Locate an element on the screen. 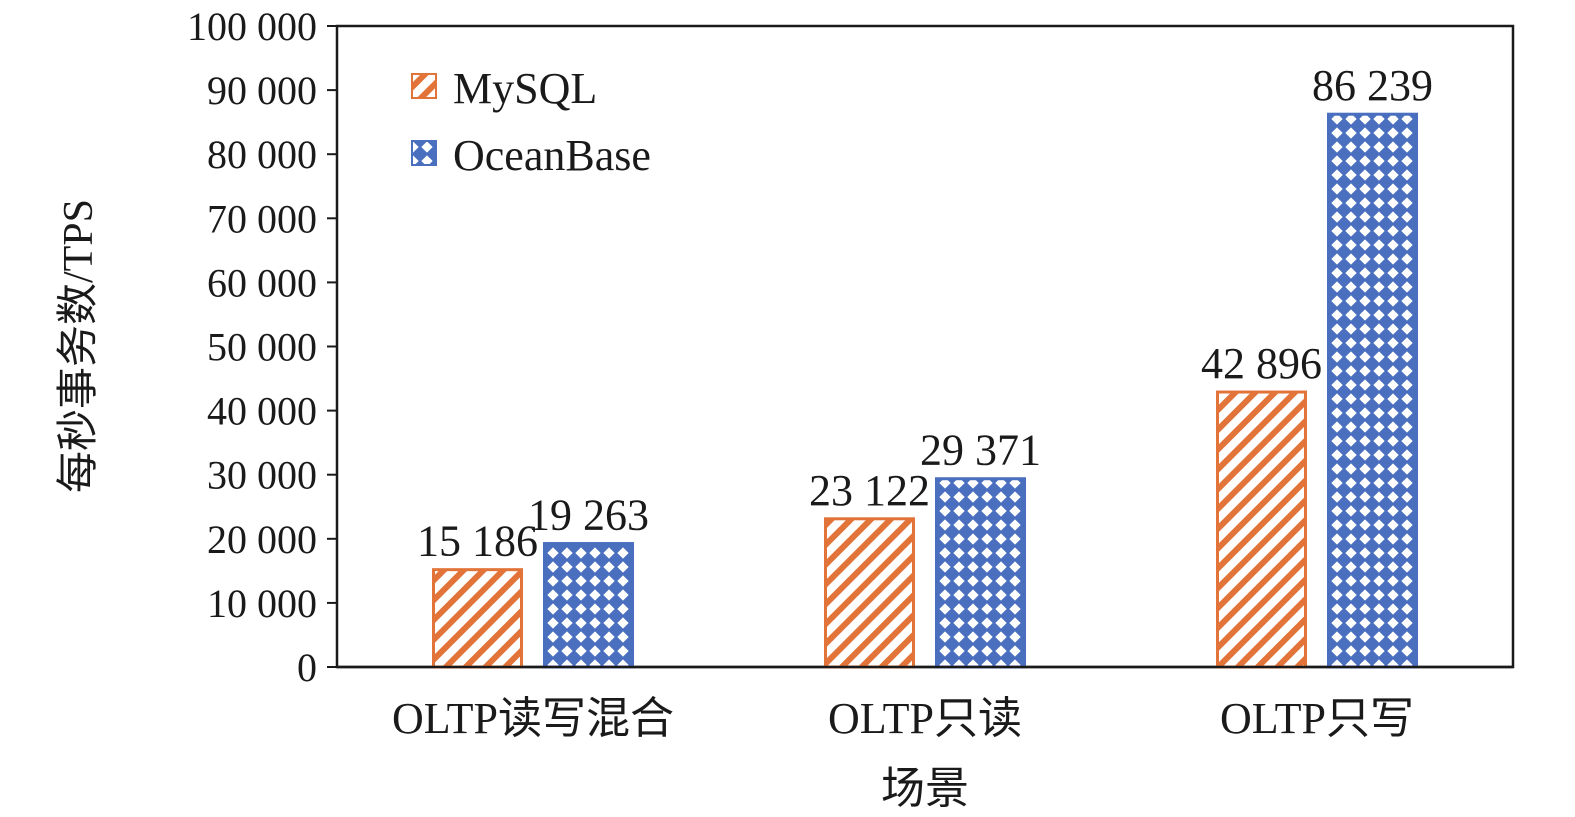 The height and width of the screenshot is (817, 1575). y-tick-label: 30 000 is located at coordinates (262, 475).